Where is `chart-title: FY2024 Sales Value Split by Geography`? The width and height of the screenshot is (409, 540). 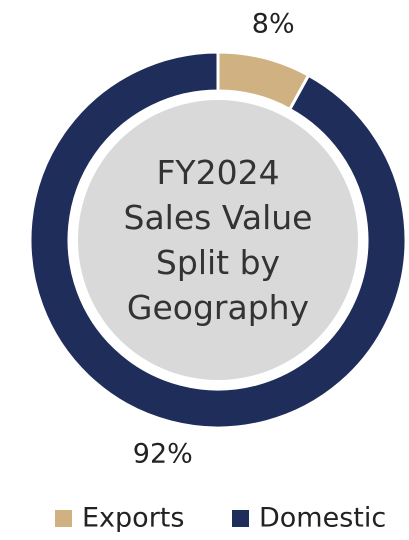
chart-title: FY2024 Sales Value Split by Geography is located at coordinates (218, 240).